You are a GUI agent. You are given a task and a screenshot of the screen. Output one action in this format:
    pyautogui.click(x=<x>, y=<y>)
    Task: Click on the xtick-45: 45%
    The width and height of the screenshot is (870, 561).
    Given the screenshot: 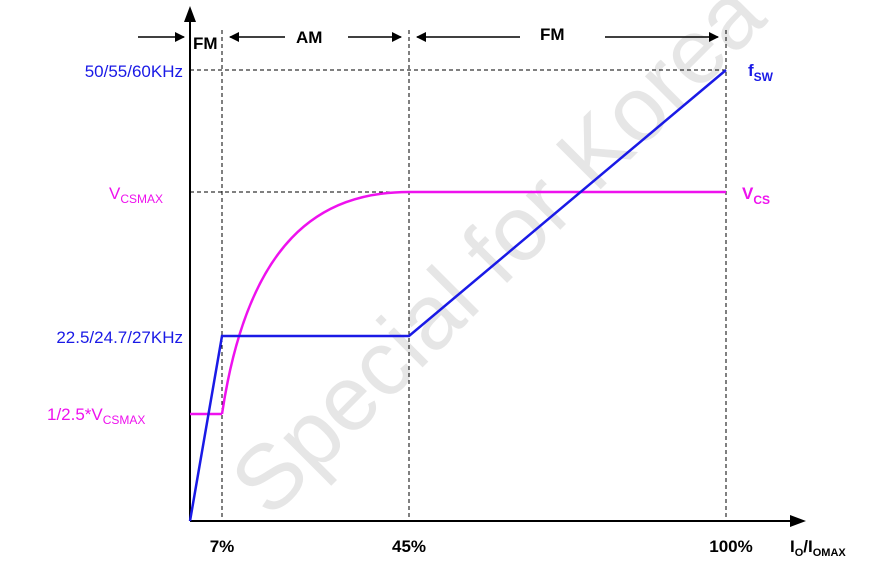 What is the action you would take?
    pyautogui.click(x=409, y=546)
    